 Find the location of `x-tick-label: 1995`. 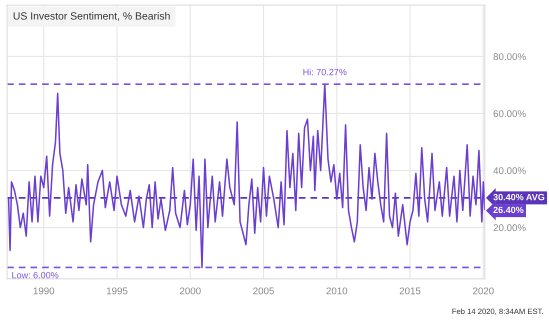

x-tick-label: 1995 is located at coordinates (117, 290).